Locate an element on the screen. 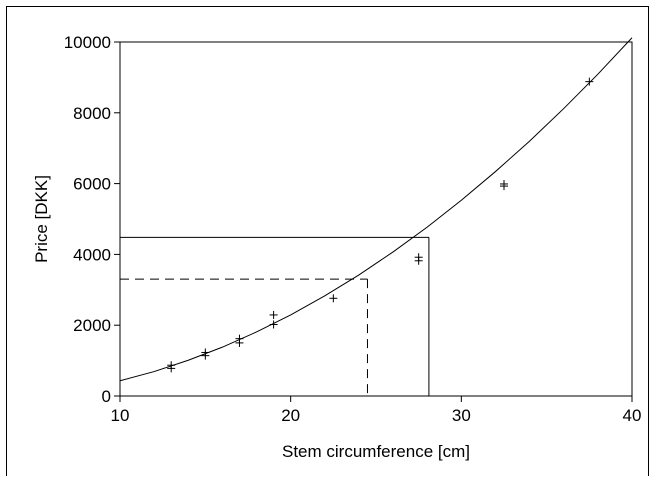 The height and width of the screenshot is (481, 656). y-tick-label: 4000 is located at coordinates (92, 254).